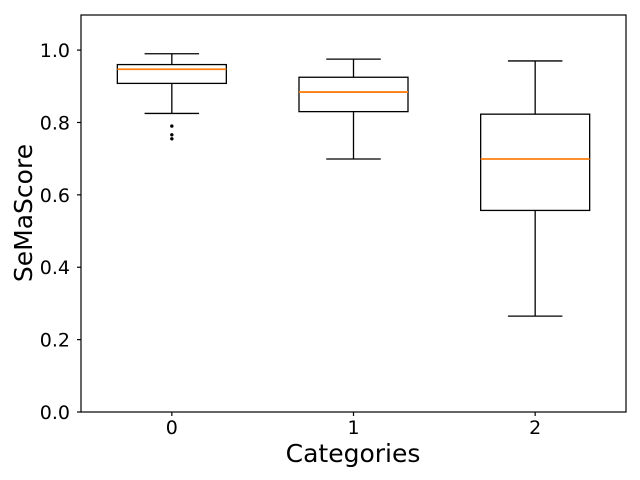 The height and width of the screenshot is (480, 640). Describe the element at coordinates (55, 341) in the screenshot. I see `y-tick-label: 0.2` at that location.